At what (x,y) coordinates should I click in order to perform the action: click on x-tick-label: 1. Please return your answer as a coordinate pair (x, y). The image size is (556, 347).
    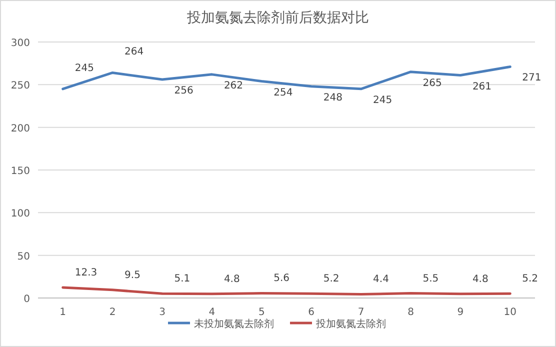
    Looking at the image, I should click on (63, 312).